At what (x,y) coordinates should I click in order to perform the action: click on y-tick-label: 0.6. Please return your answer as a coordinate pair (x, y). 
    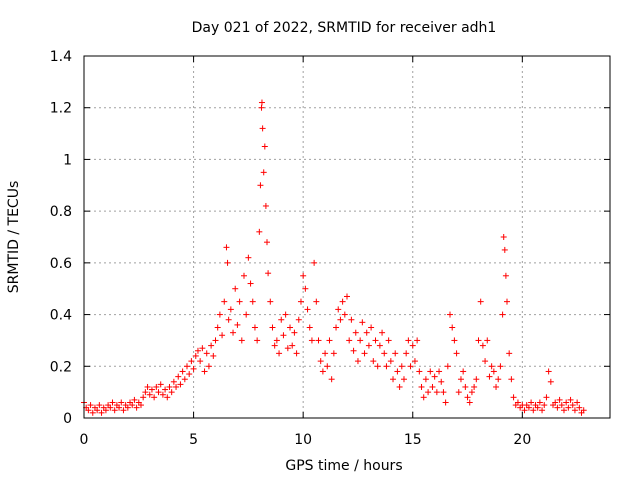
    Looking at the image, I should click on (61, 264).